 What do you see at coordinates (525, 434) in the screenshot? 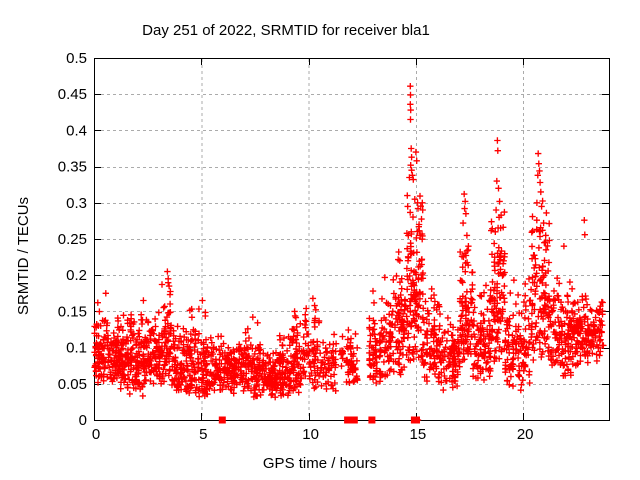
I see `svg-text: 20` at bounding box center [525, 434].